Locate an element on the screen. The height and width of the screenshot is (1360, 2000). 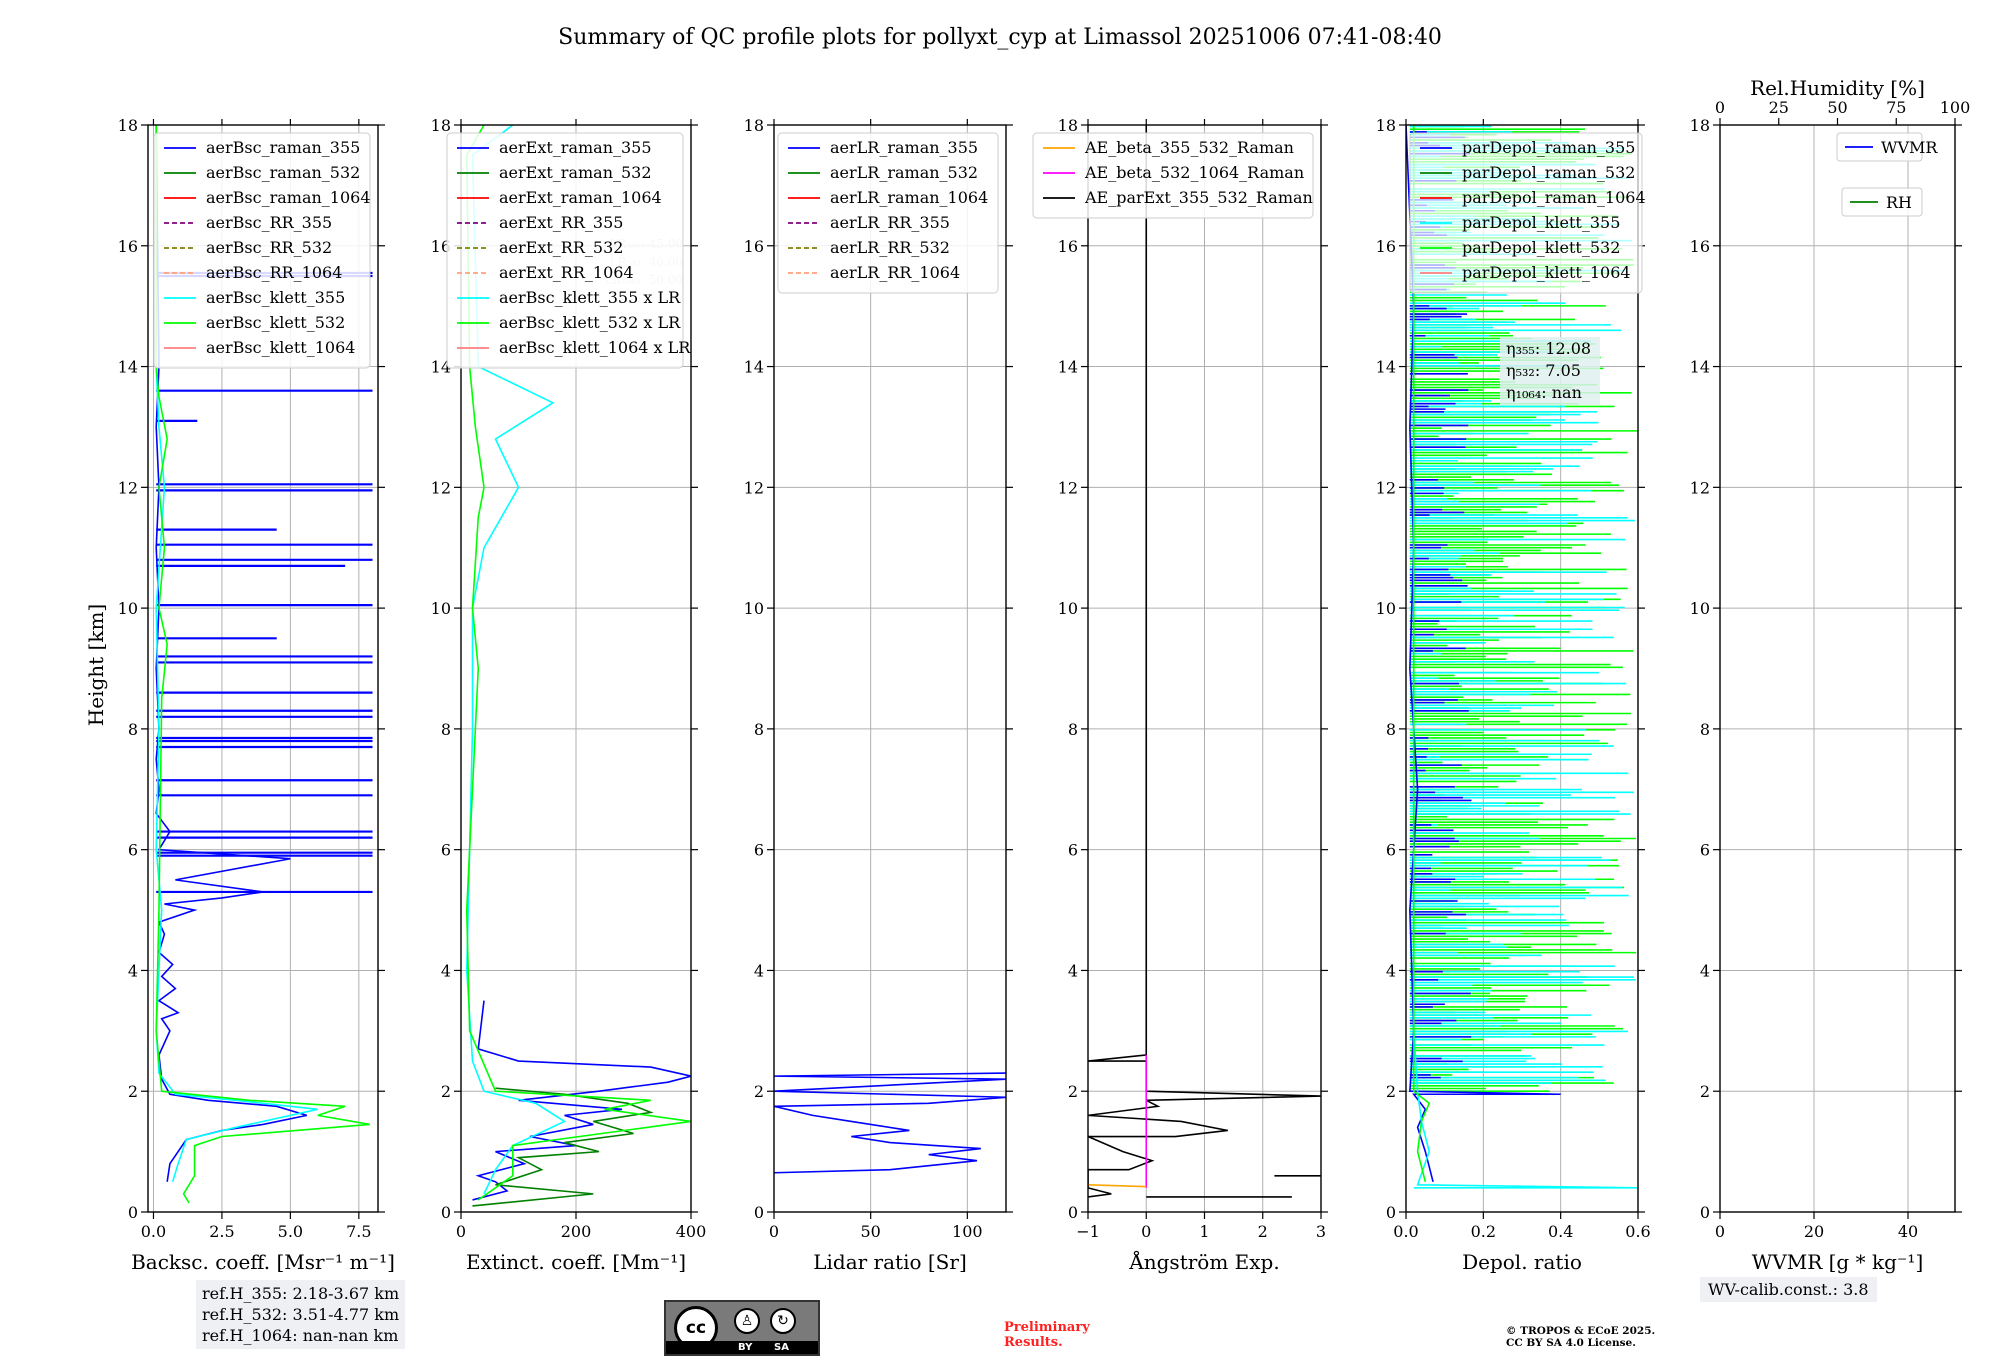
x-axis-label: Depol. ratio is located at coordinates (1522, 1262).